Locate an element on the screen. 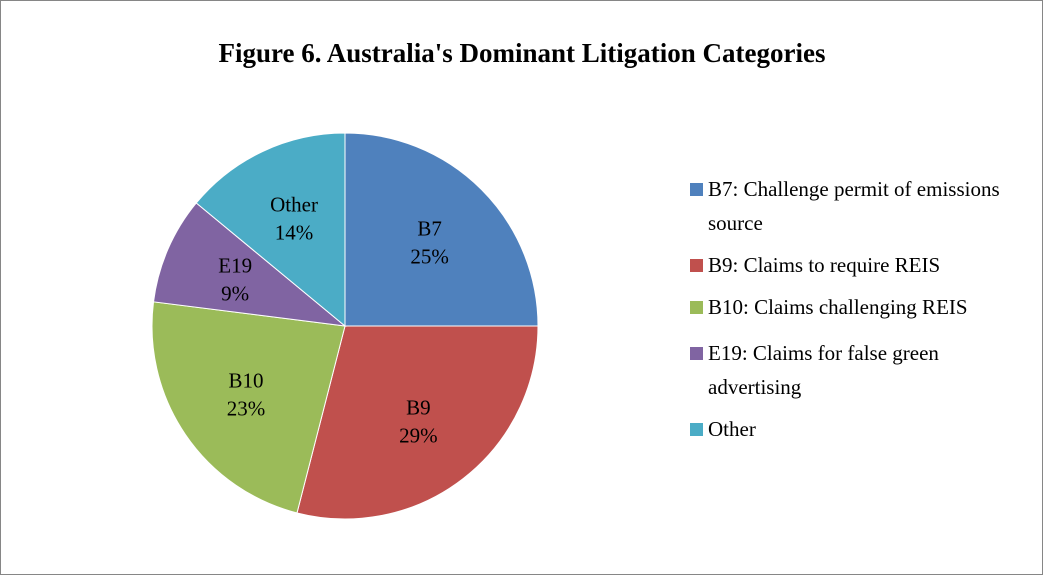 The image size is (1044, 576). legend-item: B10: Claims challenging REIS is located at coordinates (860, 307).